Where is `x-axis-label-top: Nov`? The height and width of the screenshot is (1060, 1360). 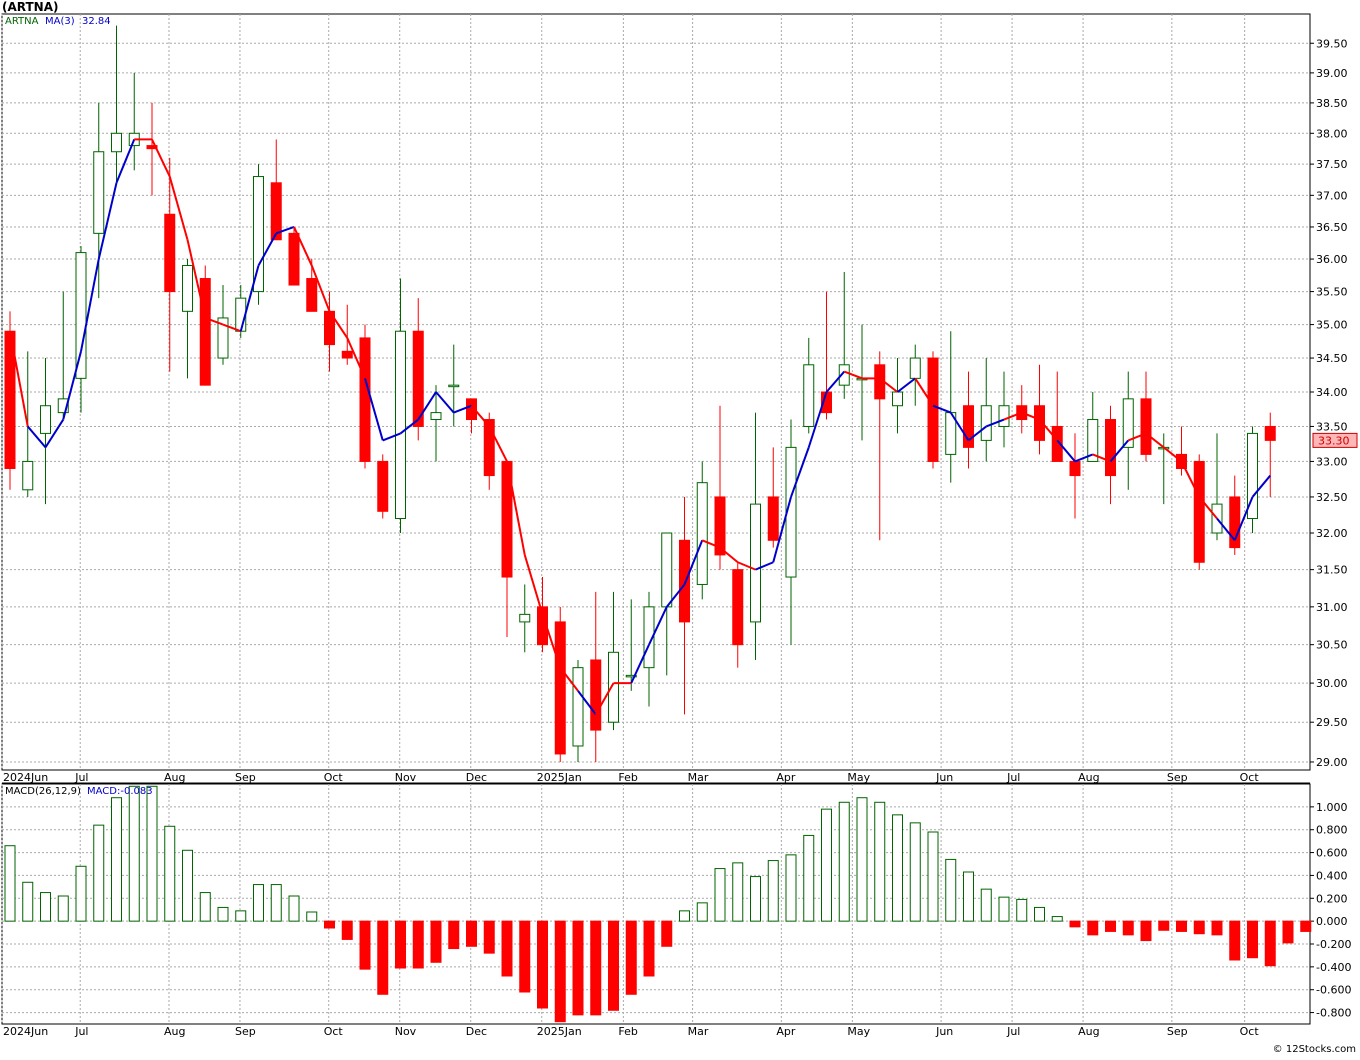 x-axis-label-top: Nov is located at coordinates (406, 777).